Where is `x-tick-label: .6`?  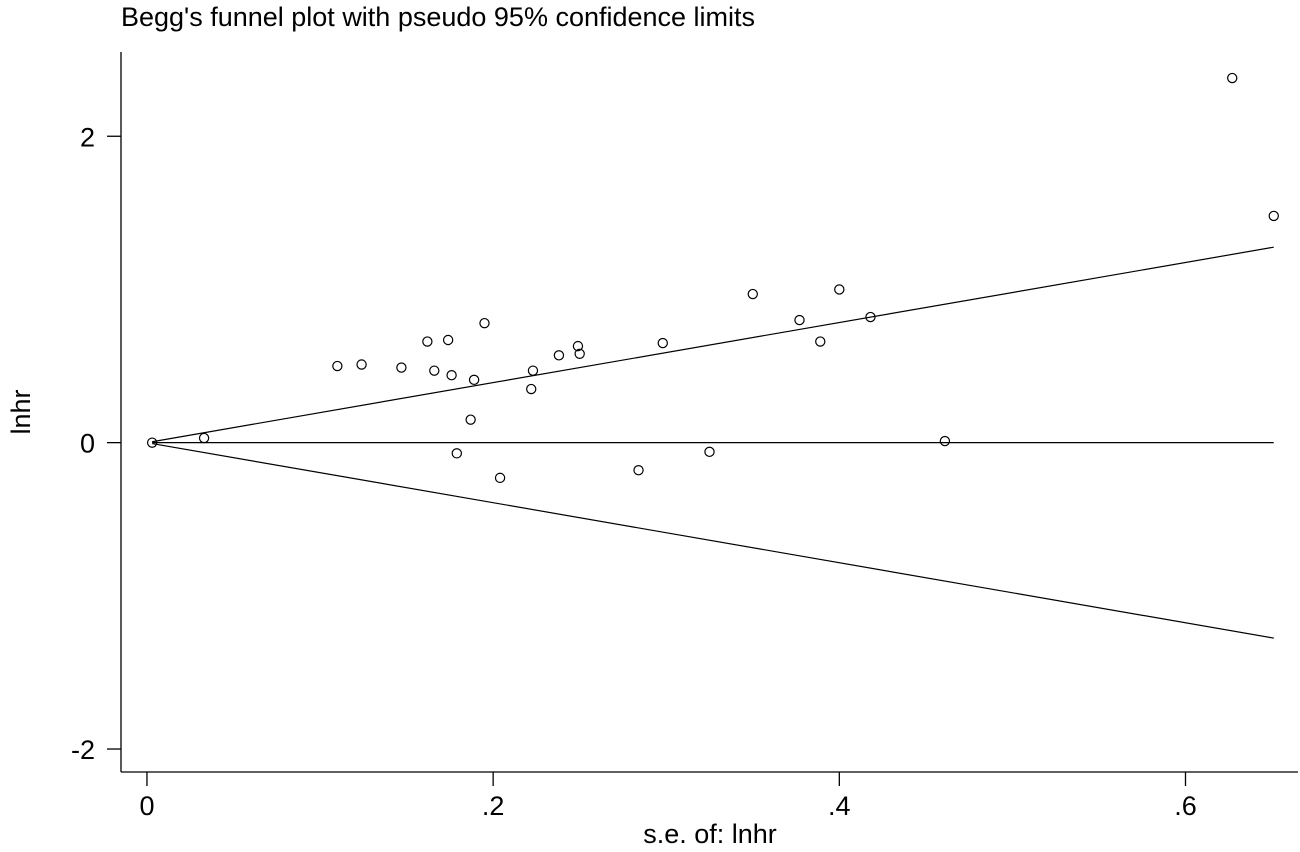
x-tick-label: .6 is located at coordinates (1185, 806).